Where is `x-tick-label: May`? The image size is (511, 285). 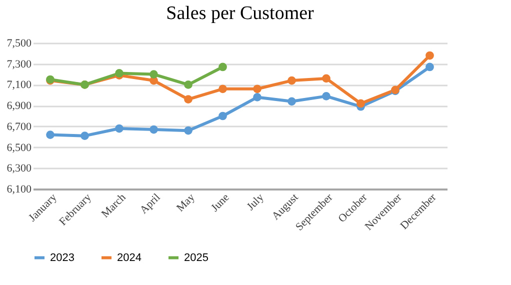
x-tick-label: May is located at coordinates (186, 202).